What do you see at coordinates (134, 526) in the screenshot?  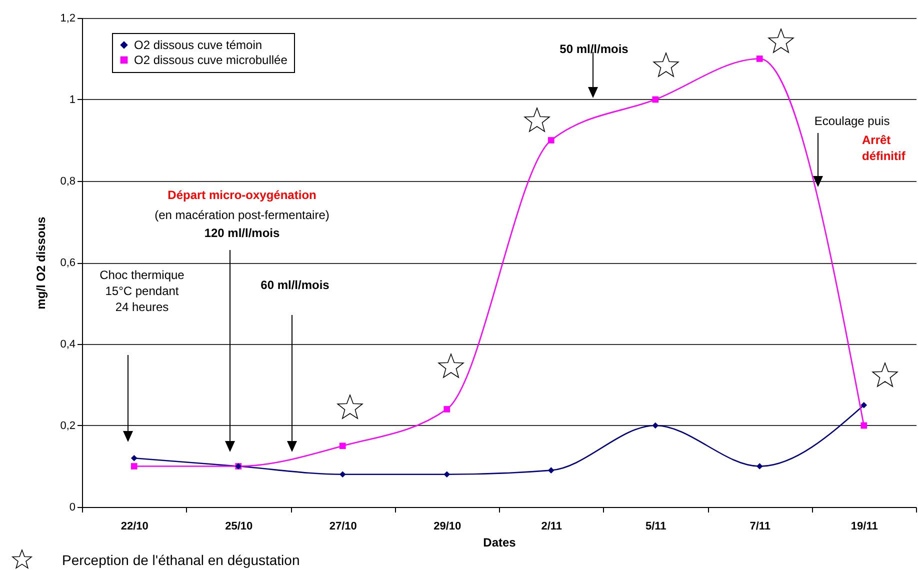 I see `x-tick-label: 22/10` at bounding box center [134, 526].